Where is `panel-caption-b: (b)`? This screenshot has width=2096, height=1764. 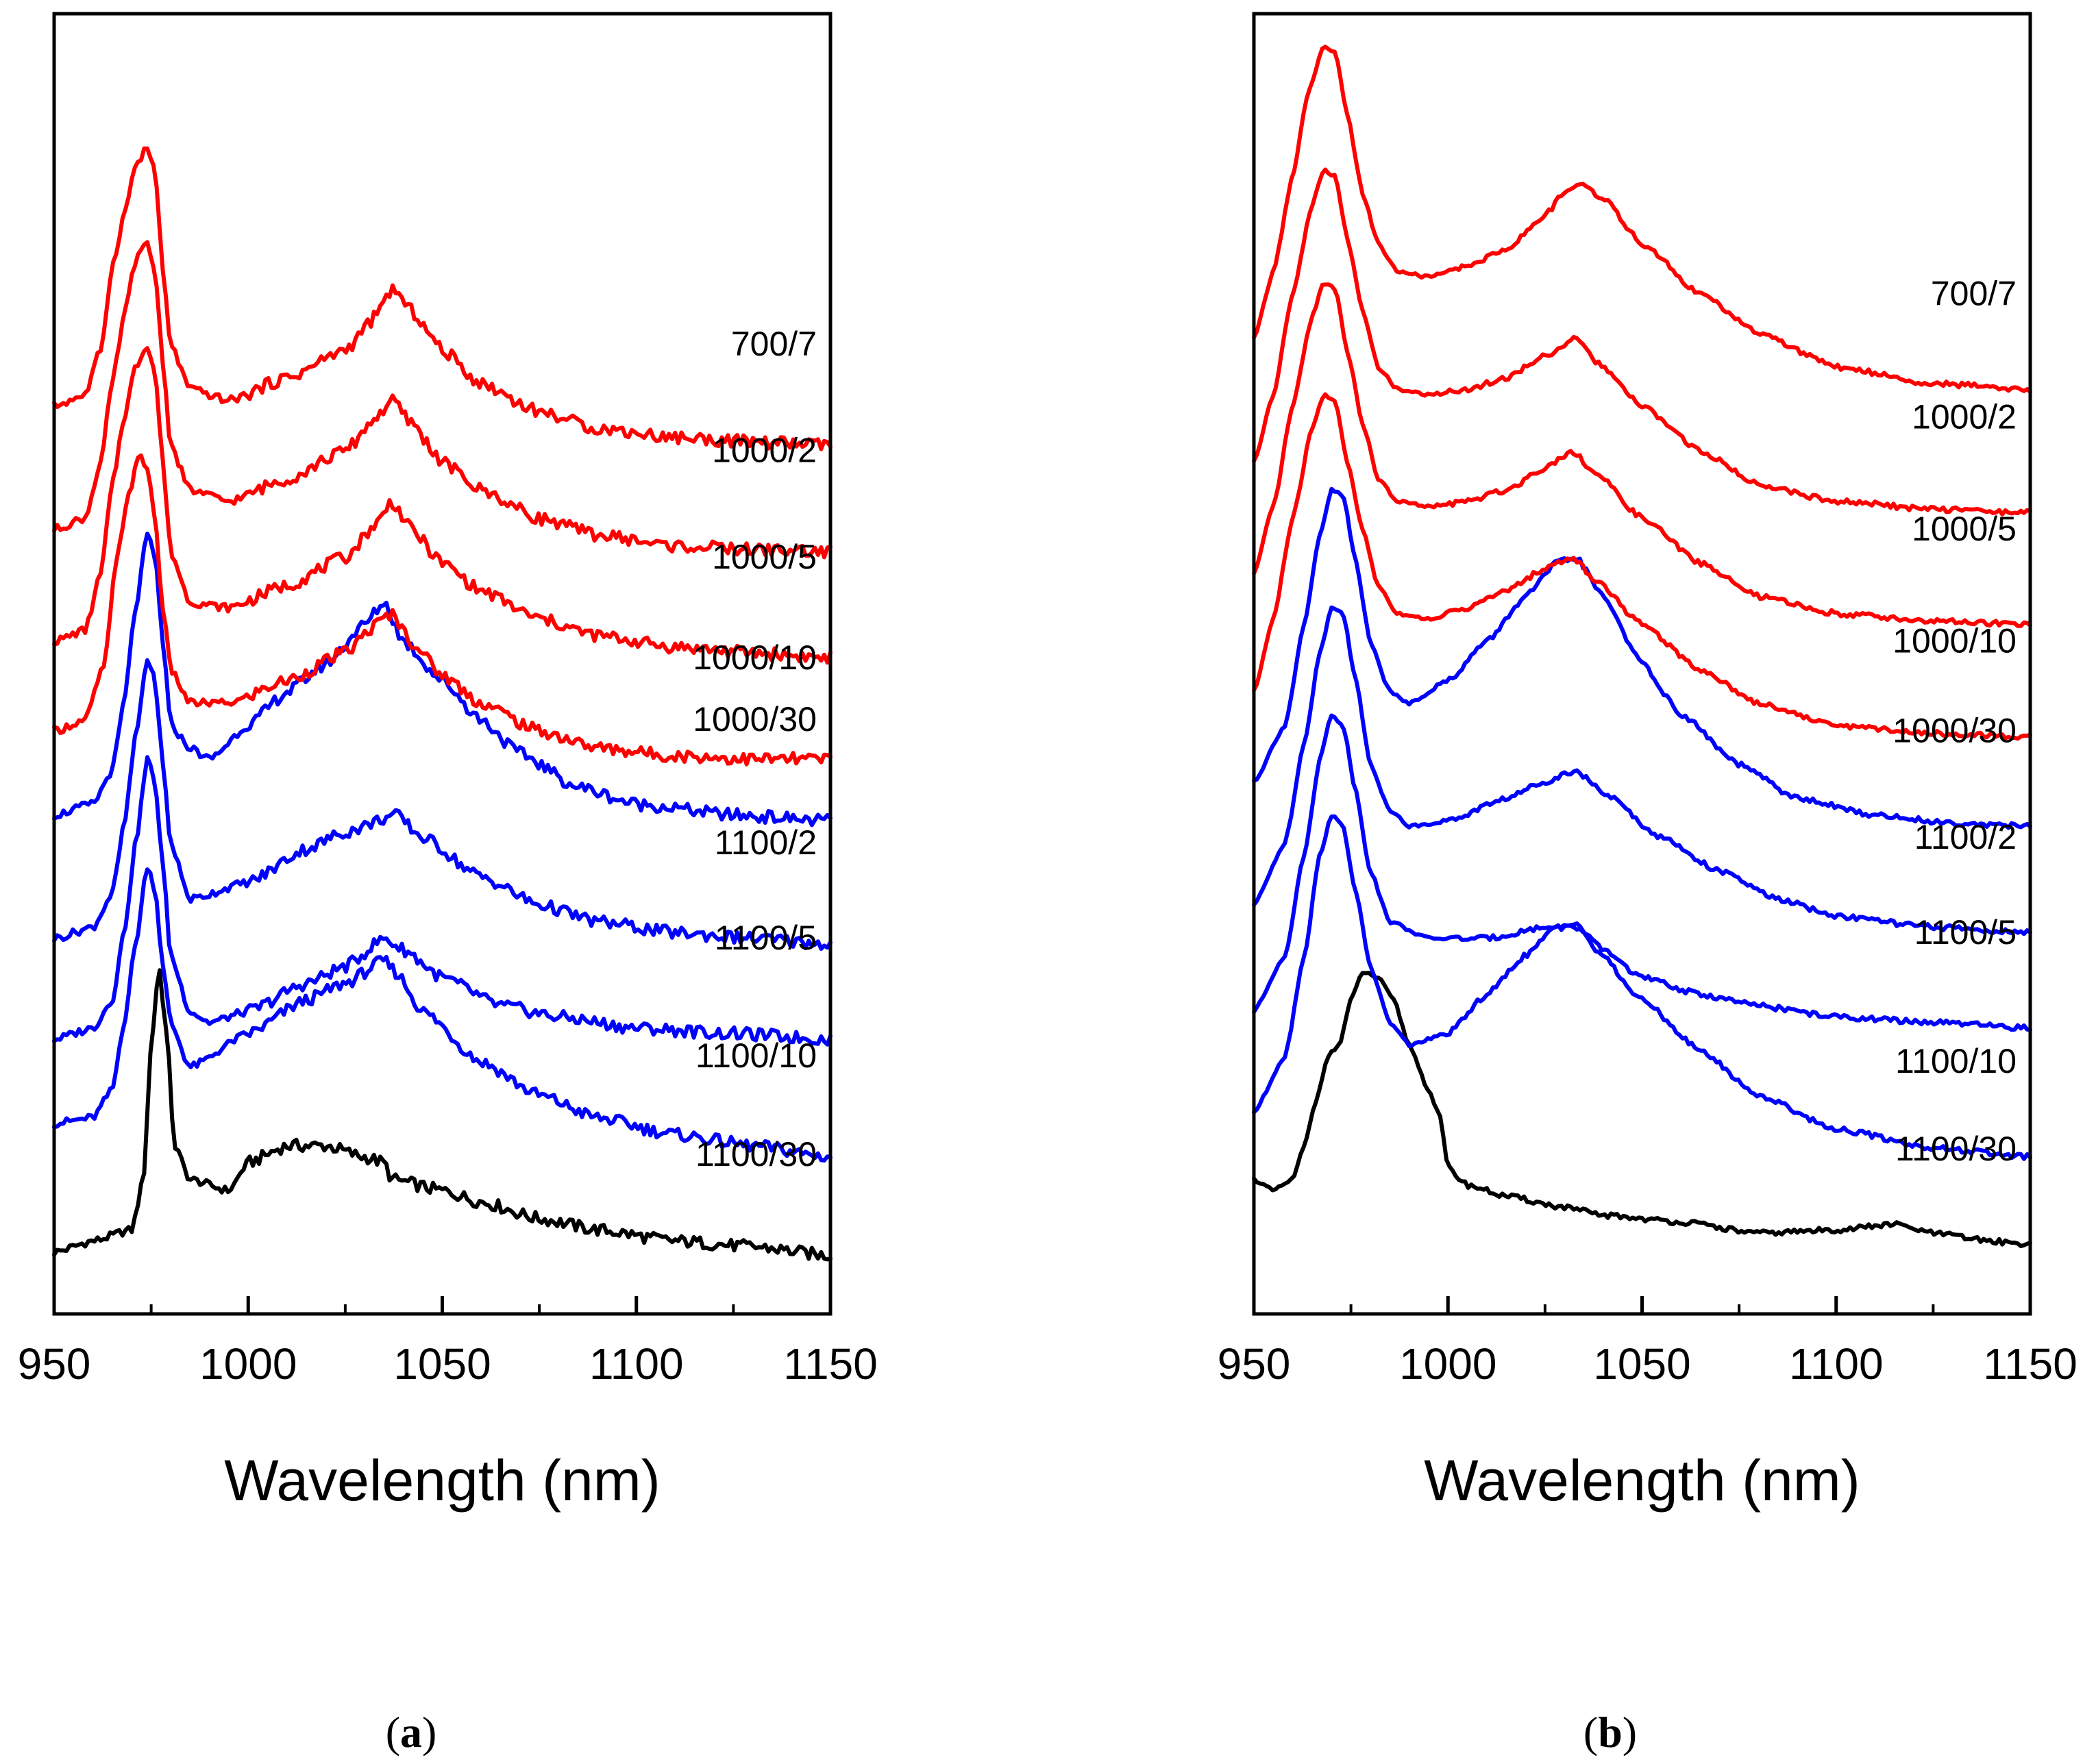
panel-caption-b: (b) is located at coordinates (1610, 1732).